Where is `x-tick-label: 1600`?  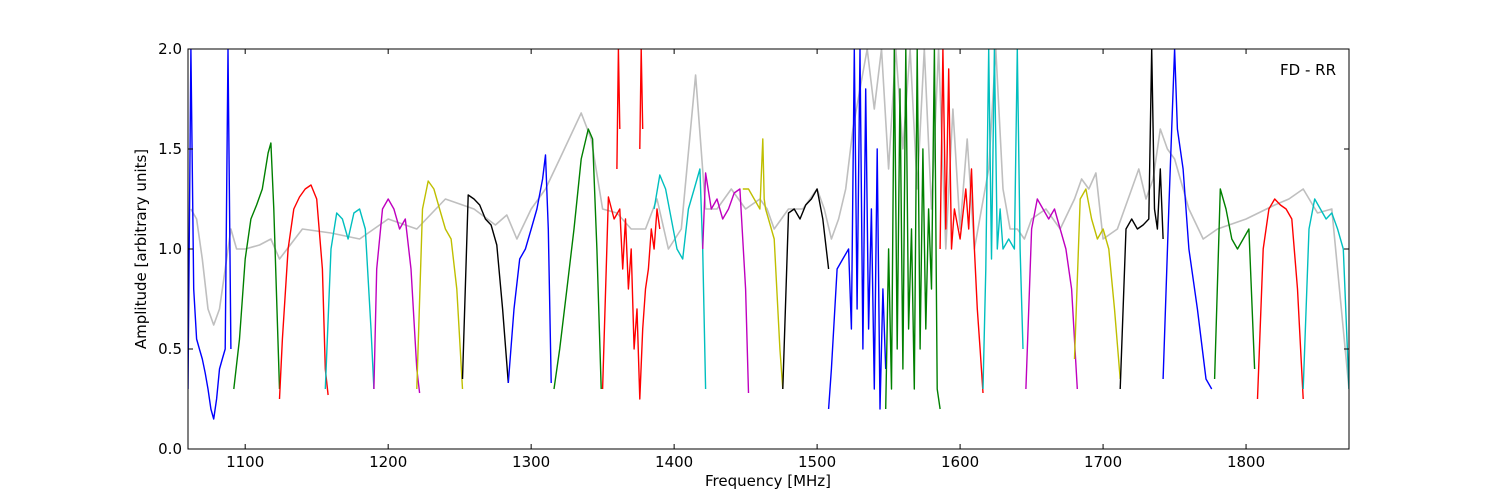 x-tick-label: 1600 is located at coordinates (960, 462).